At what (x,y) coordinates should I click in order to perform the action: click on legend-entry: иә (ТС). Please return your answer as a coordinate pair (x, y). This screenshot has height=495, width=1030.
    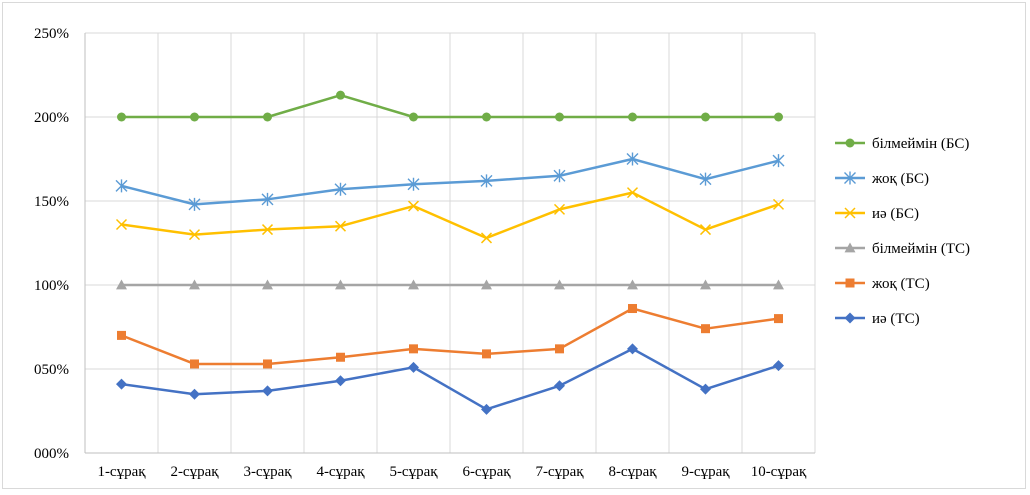
    Looking at the image, I should click on (877, 319).